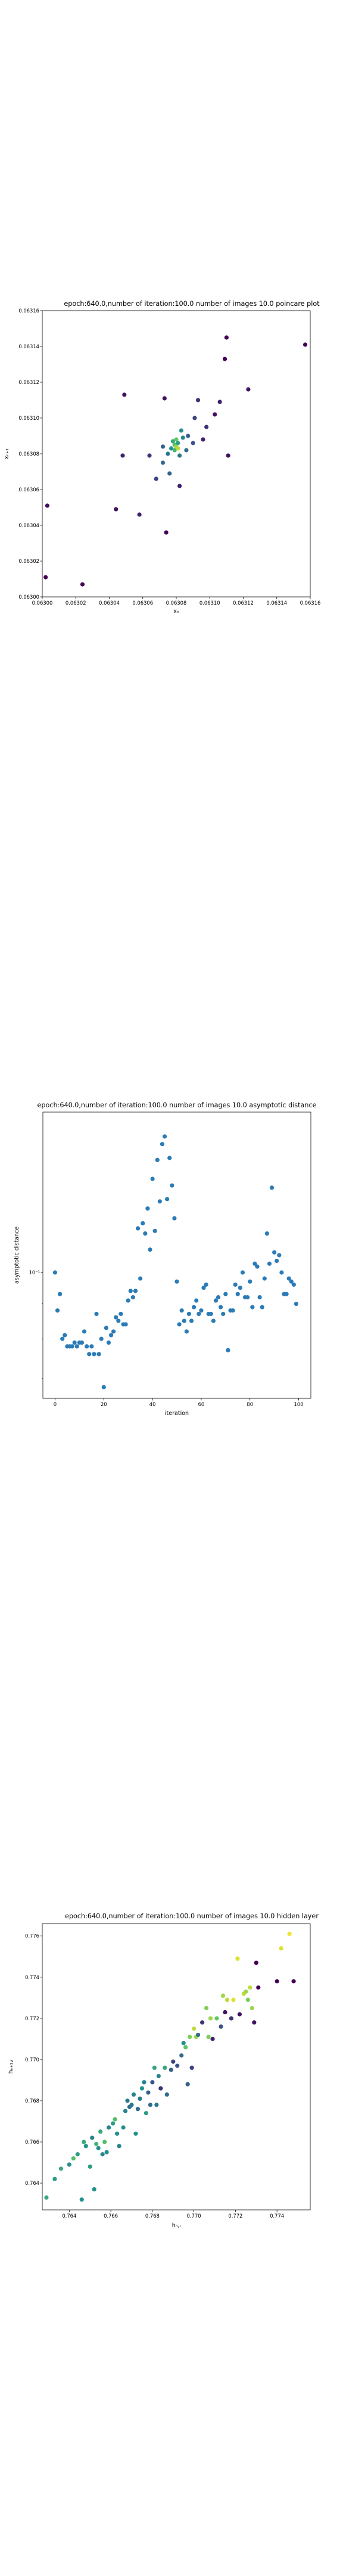  Describe the element at coordinates (176, 1255) in the screenshot. I see `asymptotic-axes-frame` at that location.